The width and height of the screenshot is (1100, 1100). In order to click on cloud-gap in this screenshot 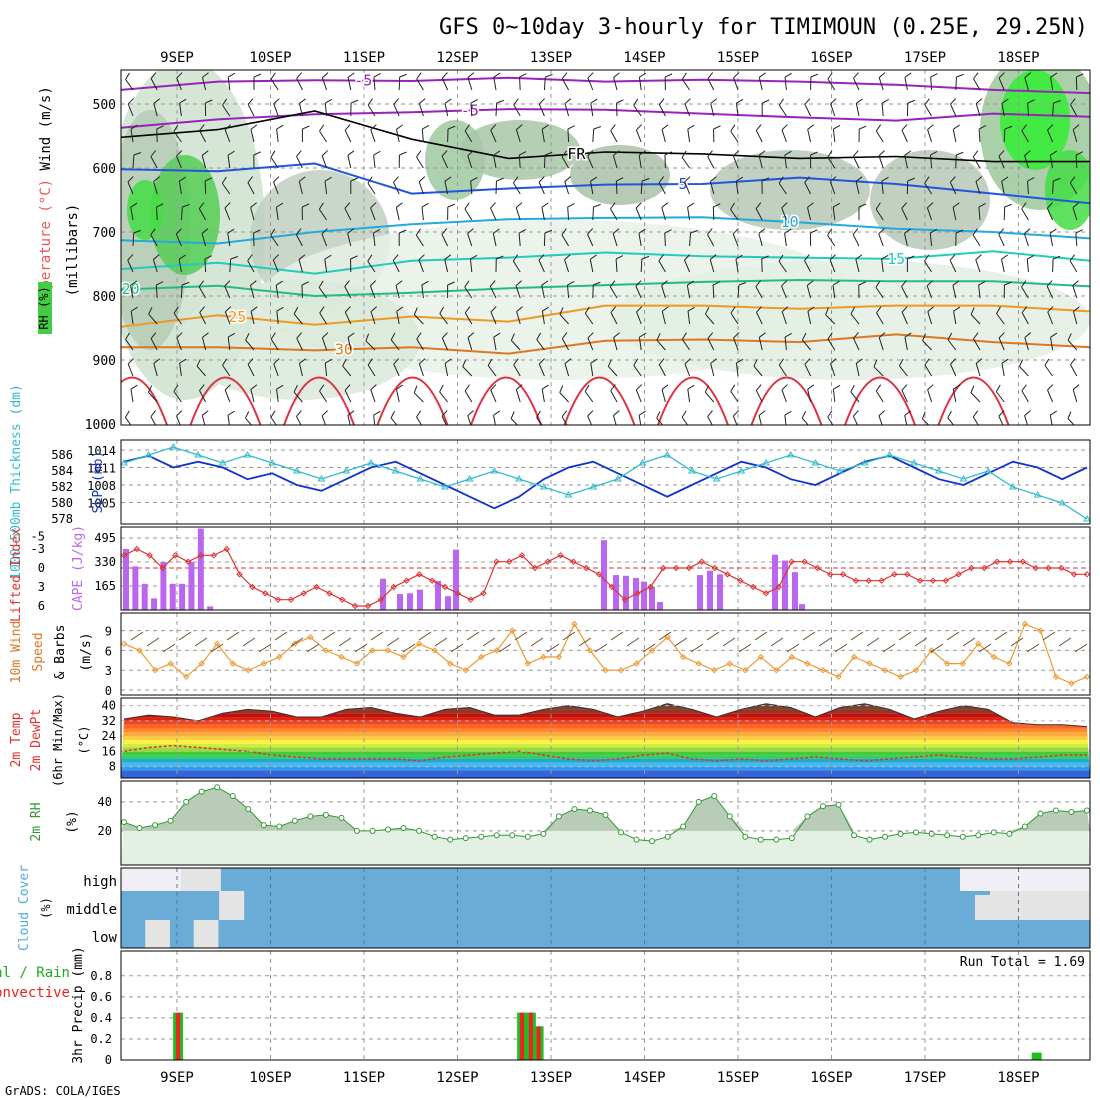, I will do `click(202, 879)`.